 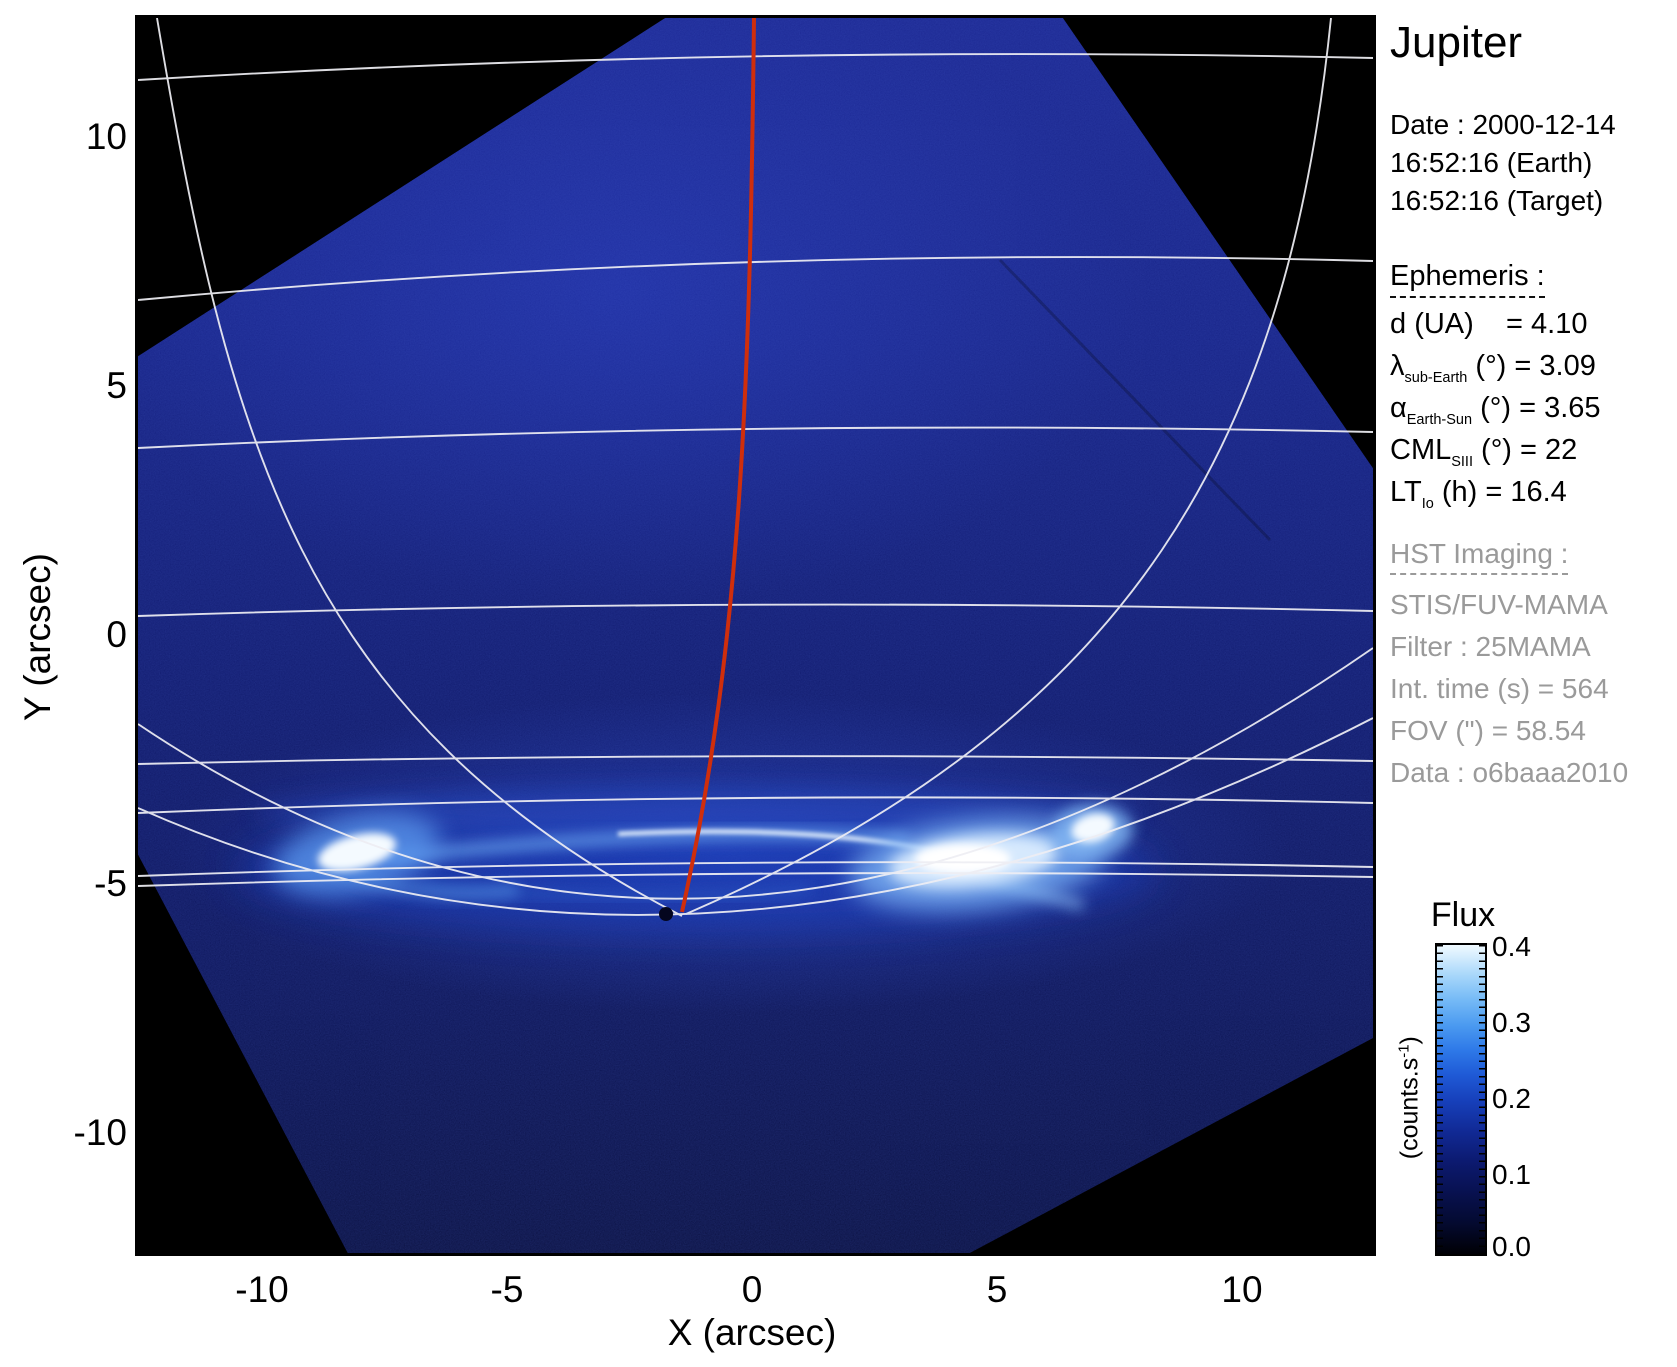 What do you see at coordinates (110, 883) in the screenshot?
I see `y-tick-label: -5` at bounding box center [110, 883].